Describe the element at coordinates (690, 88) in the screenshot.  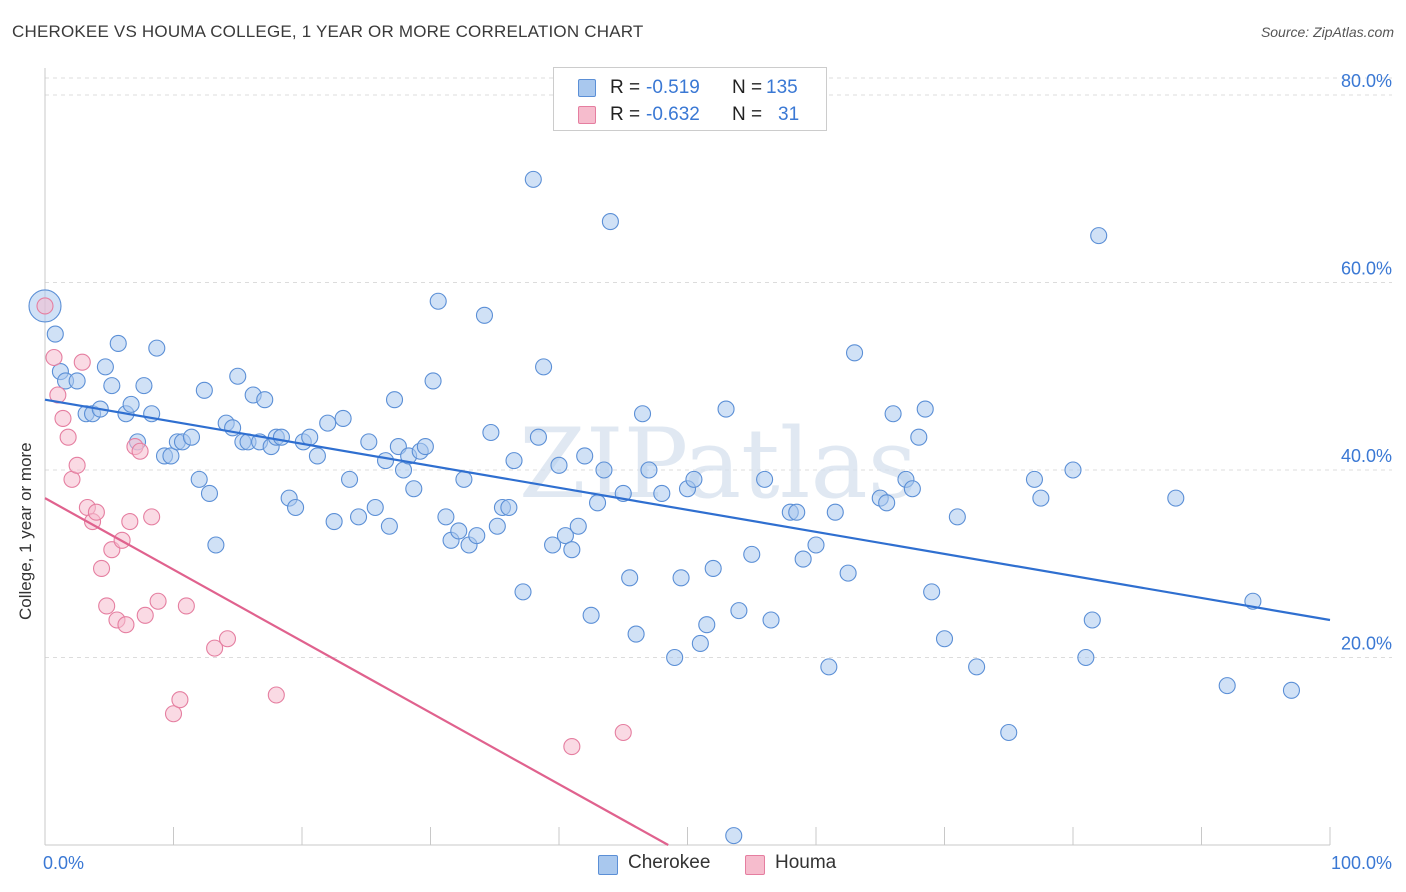
I see `legend-row-cherokee: R = -0.519 N = 135` at that location.